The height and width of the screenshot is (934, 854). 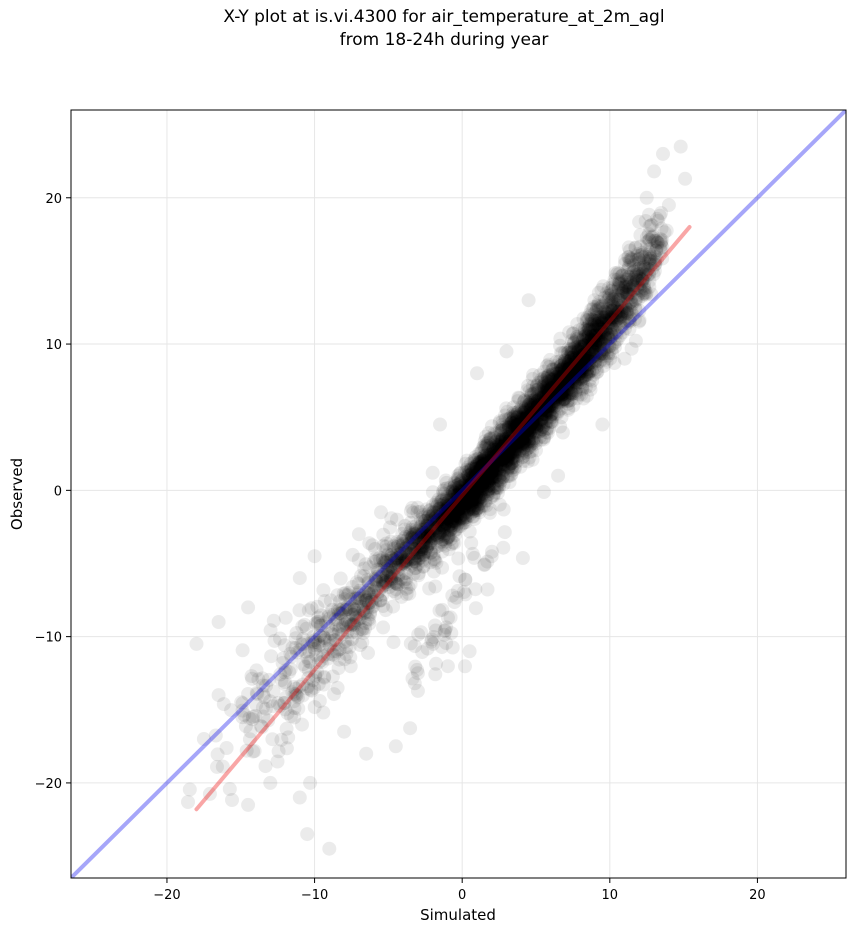 I want to click on x-tick-label: 10, so click(x=610, y=895).